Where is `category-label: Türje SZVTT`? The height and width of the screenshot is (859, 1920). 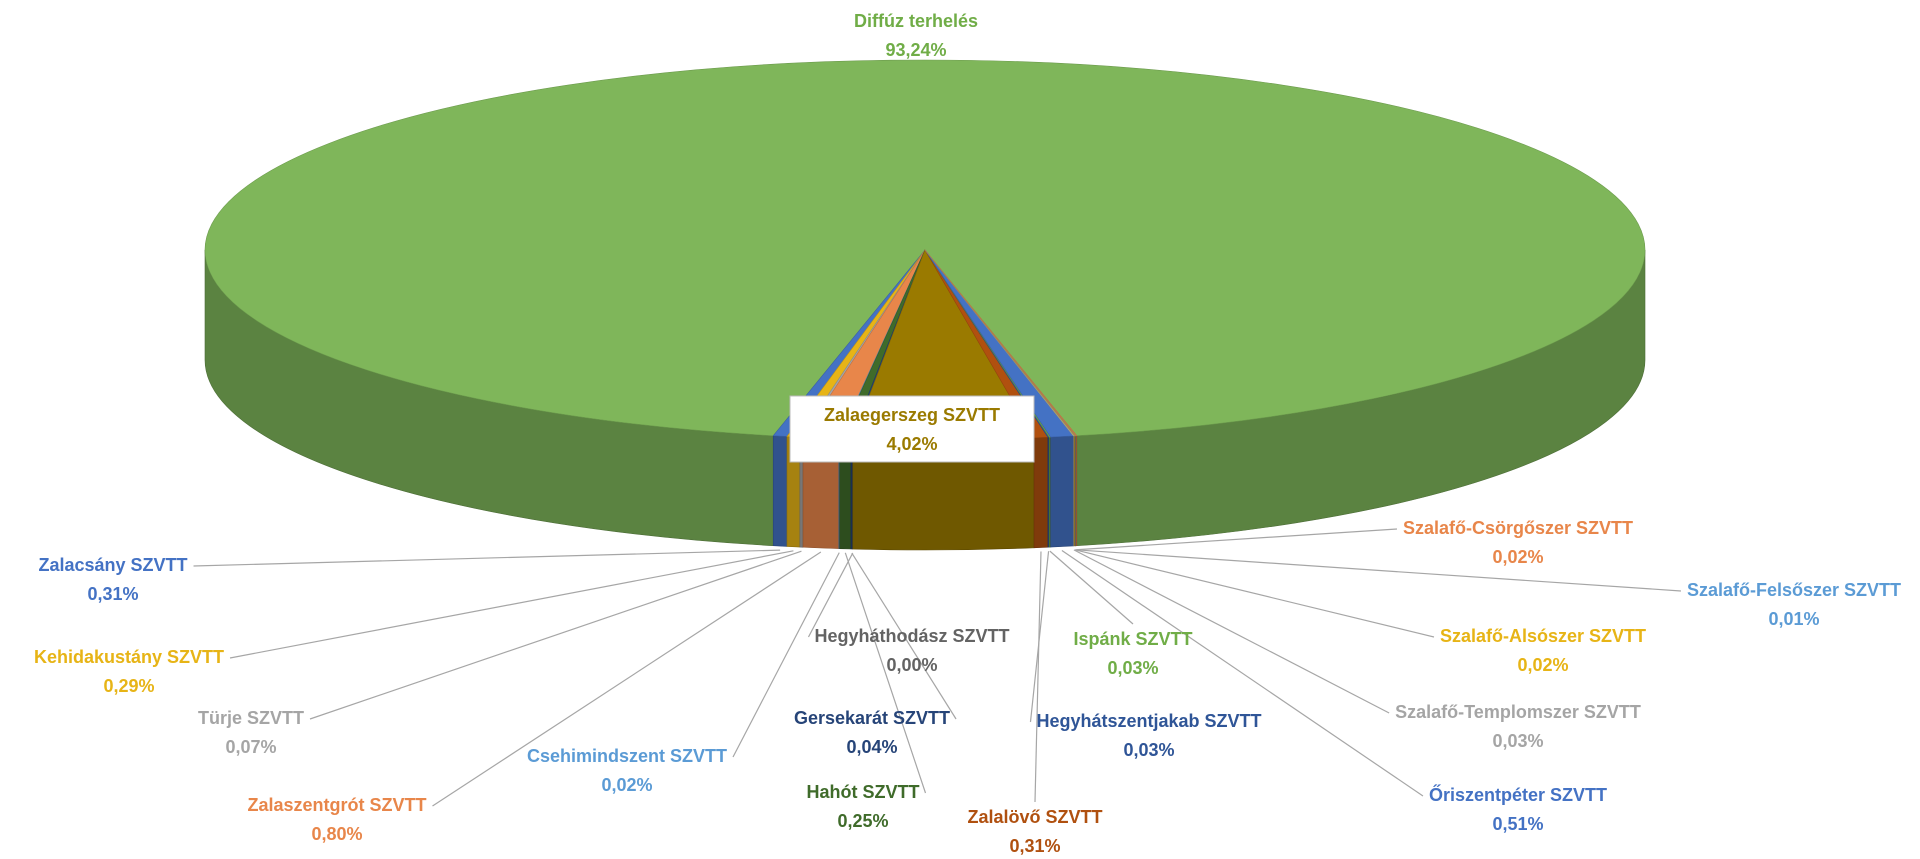 category-label: Türje SZVTT is located at coordinates (251, 718).